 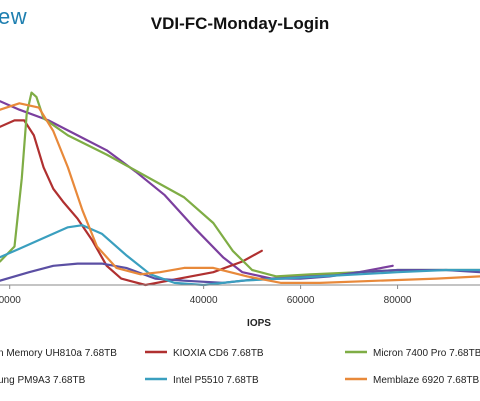 I want to click on legend-label: ung PM9A3 7.68TB, so click(x=43, y=380).